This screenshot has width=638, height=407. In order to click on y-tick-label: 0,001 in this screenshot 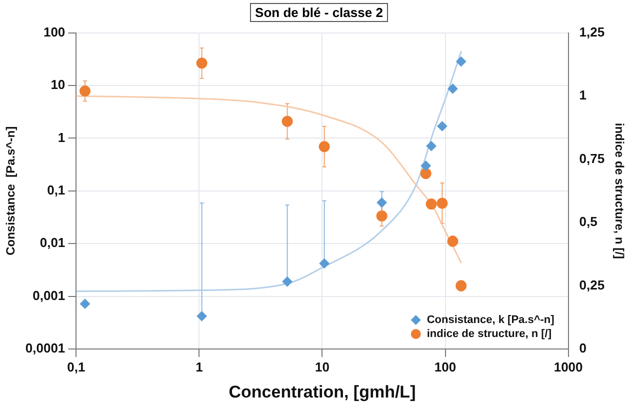, I will do `click(49, 295)`.